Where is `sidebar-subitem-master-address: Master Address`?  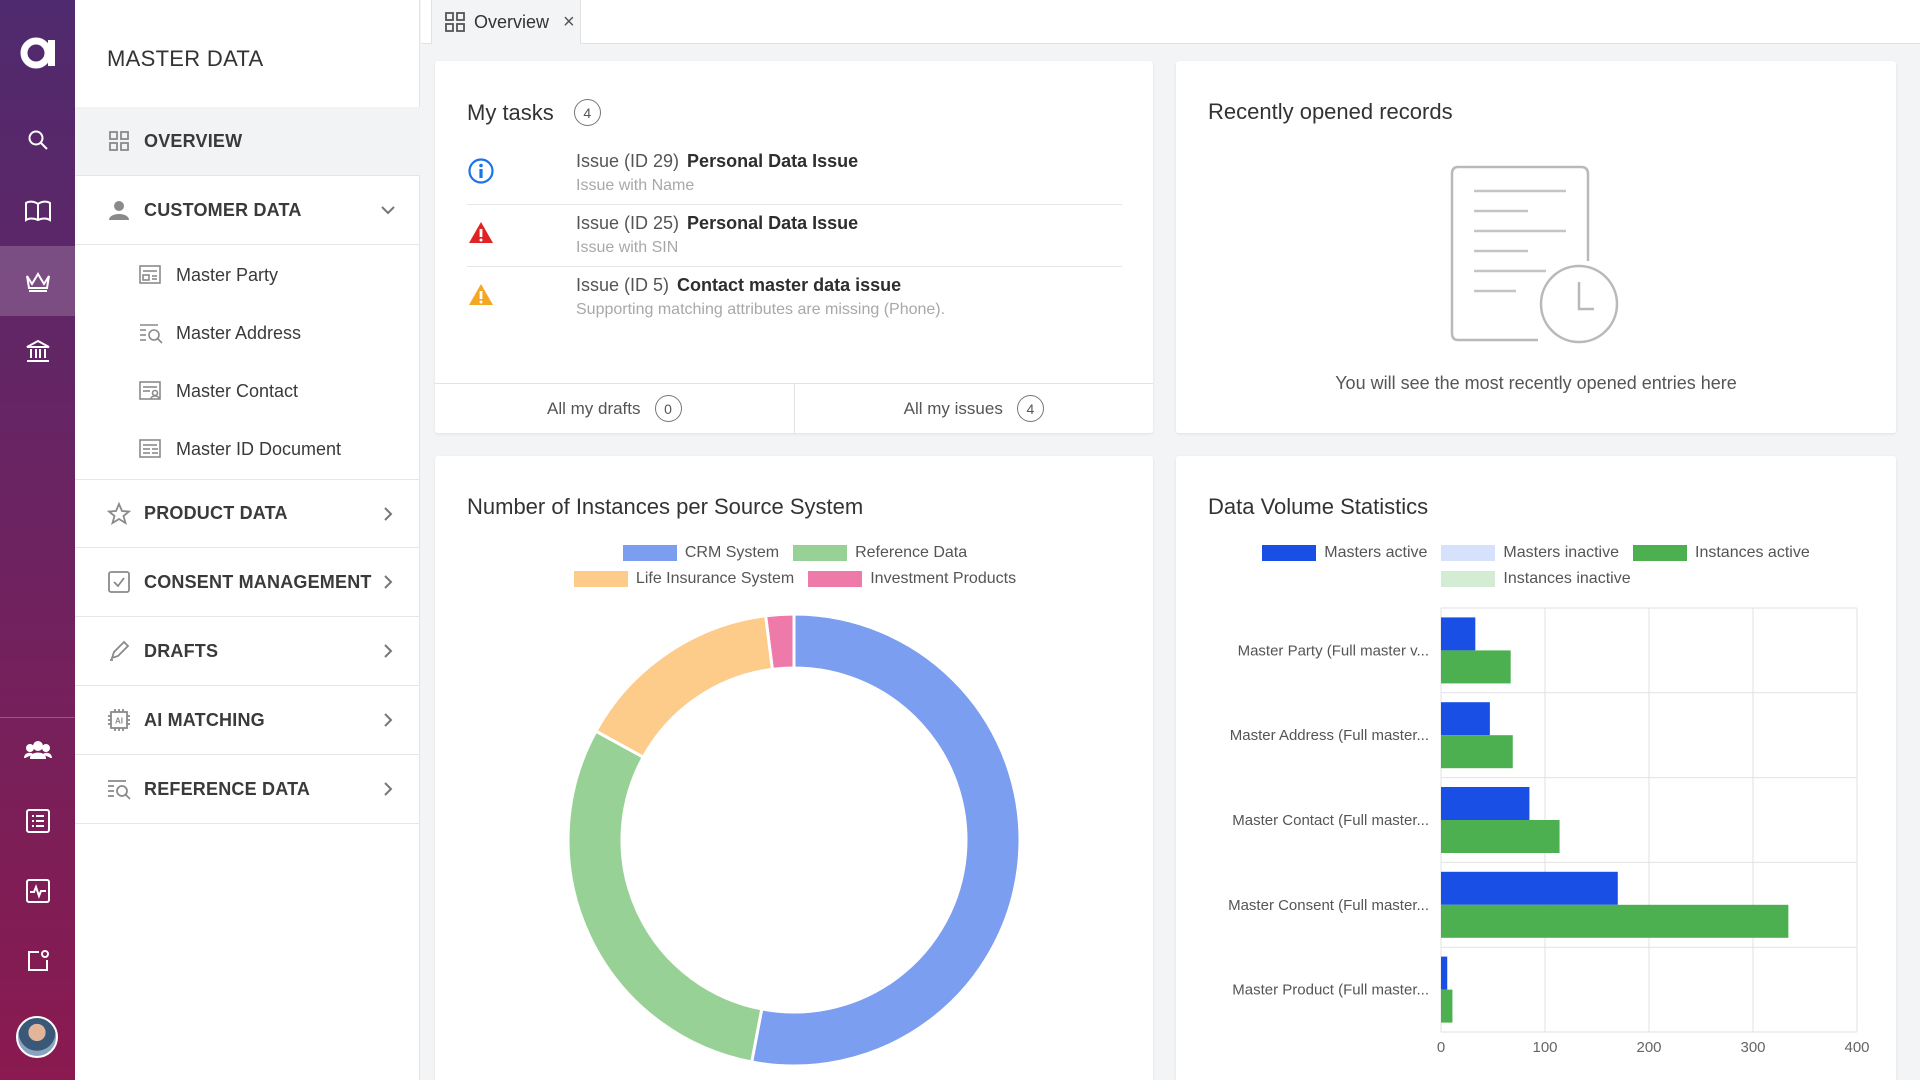
sidebar-subitem-master-address: Master Address is located at coordinates (247, 333).